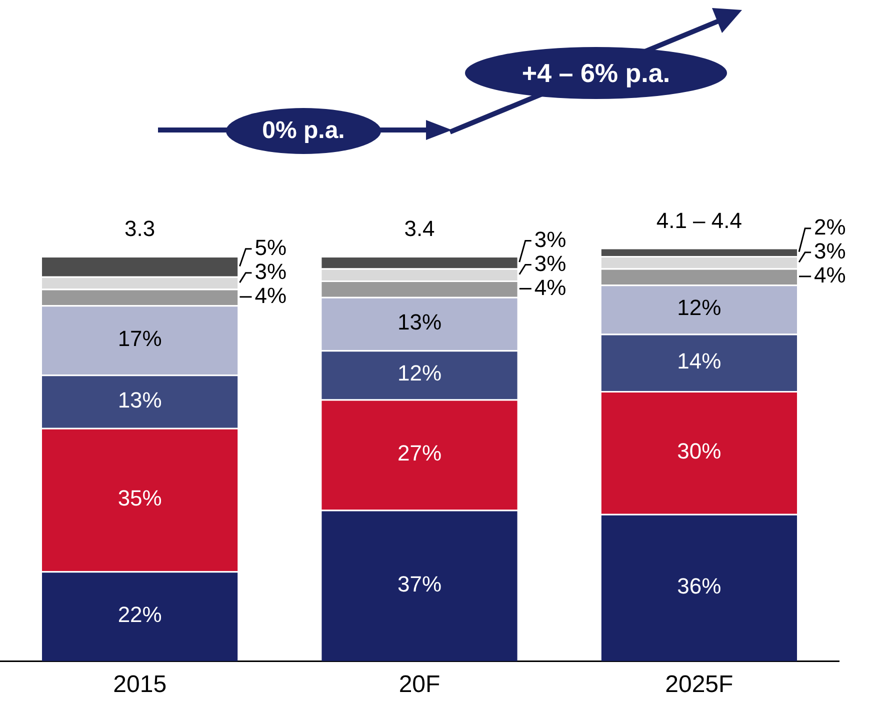 This screenshot has height=714, width=879. What do you see at coordinates (303, 131) in the screenshot?
I see `text: 0% p.a.` at bounding box center [303, 131].